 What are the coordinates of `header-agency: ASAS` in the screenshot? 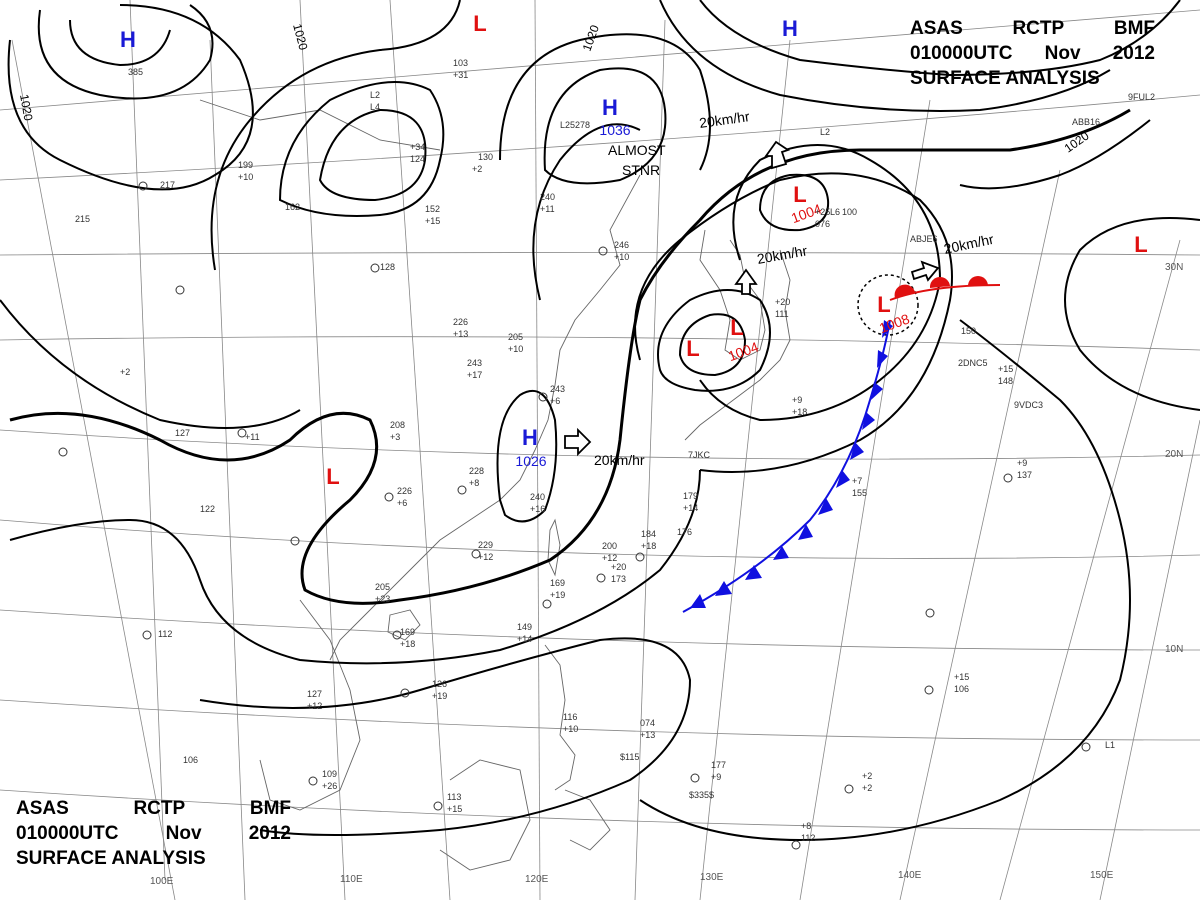 It's located at (42, 808).